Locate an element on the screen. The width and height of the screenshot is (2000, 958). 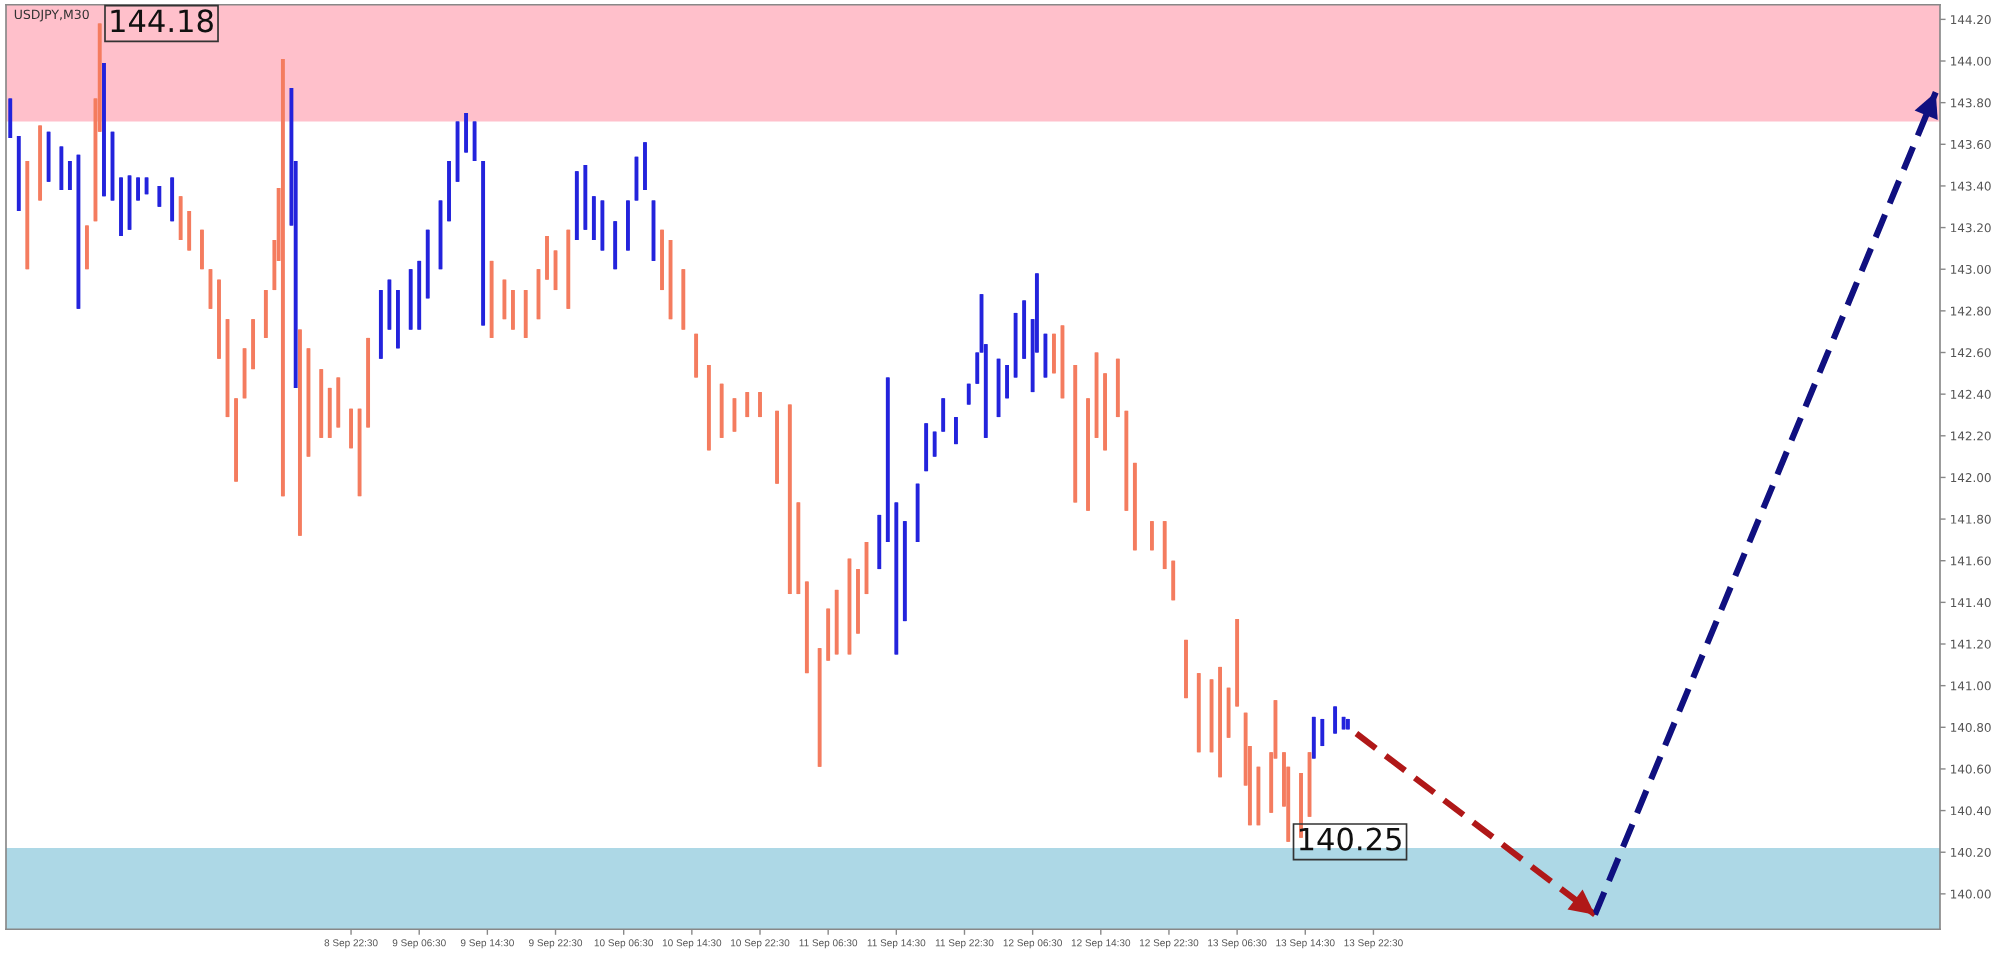
annotation: 144.18 is located at coordinates (162, 21).